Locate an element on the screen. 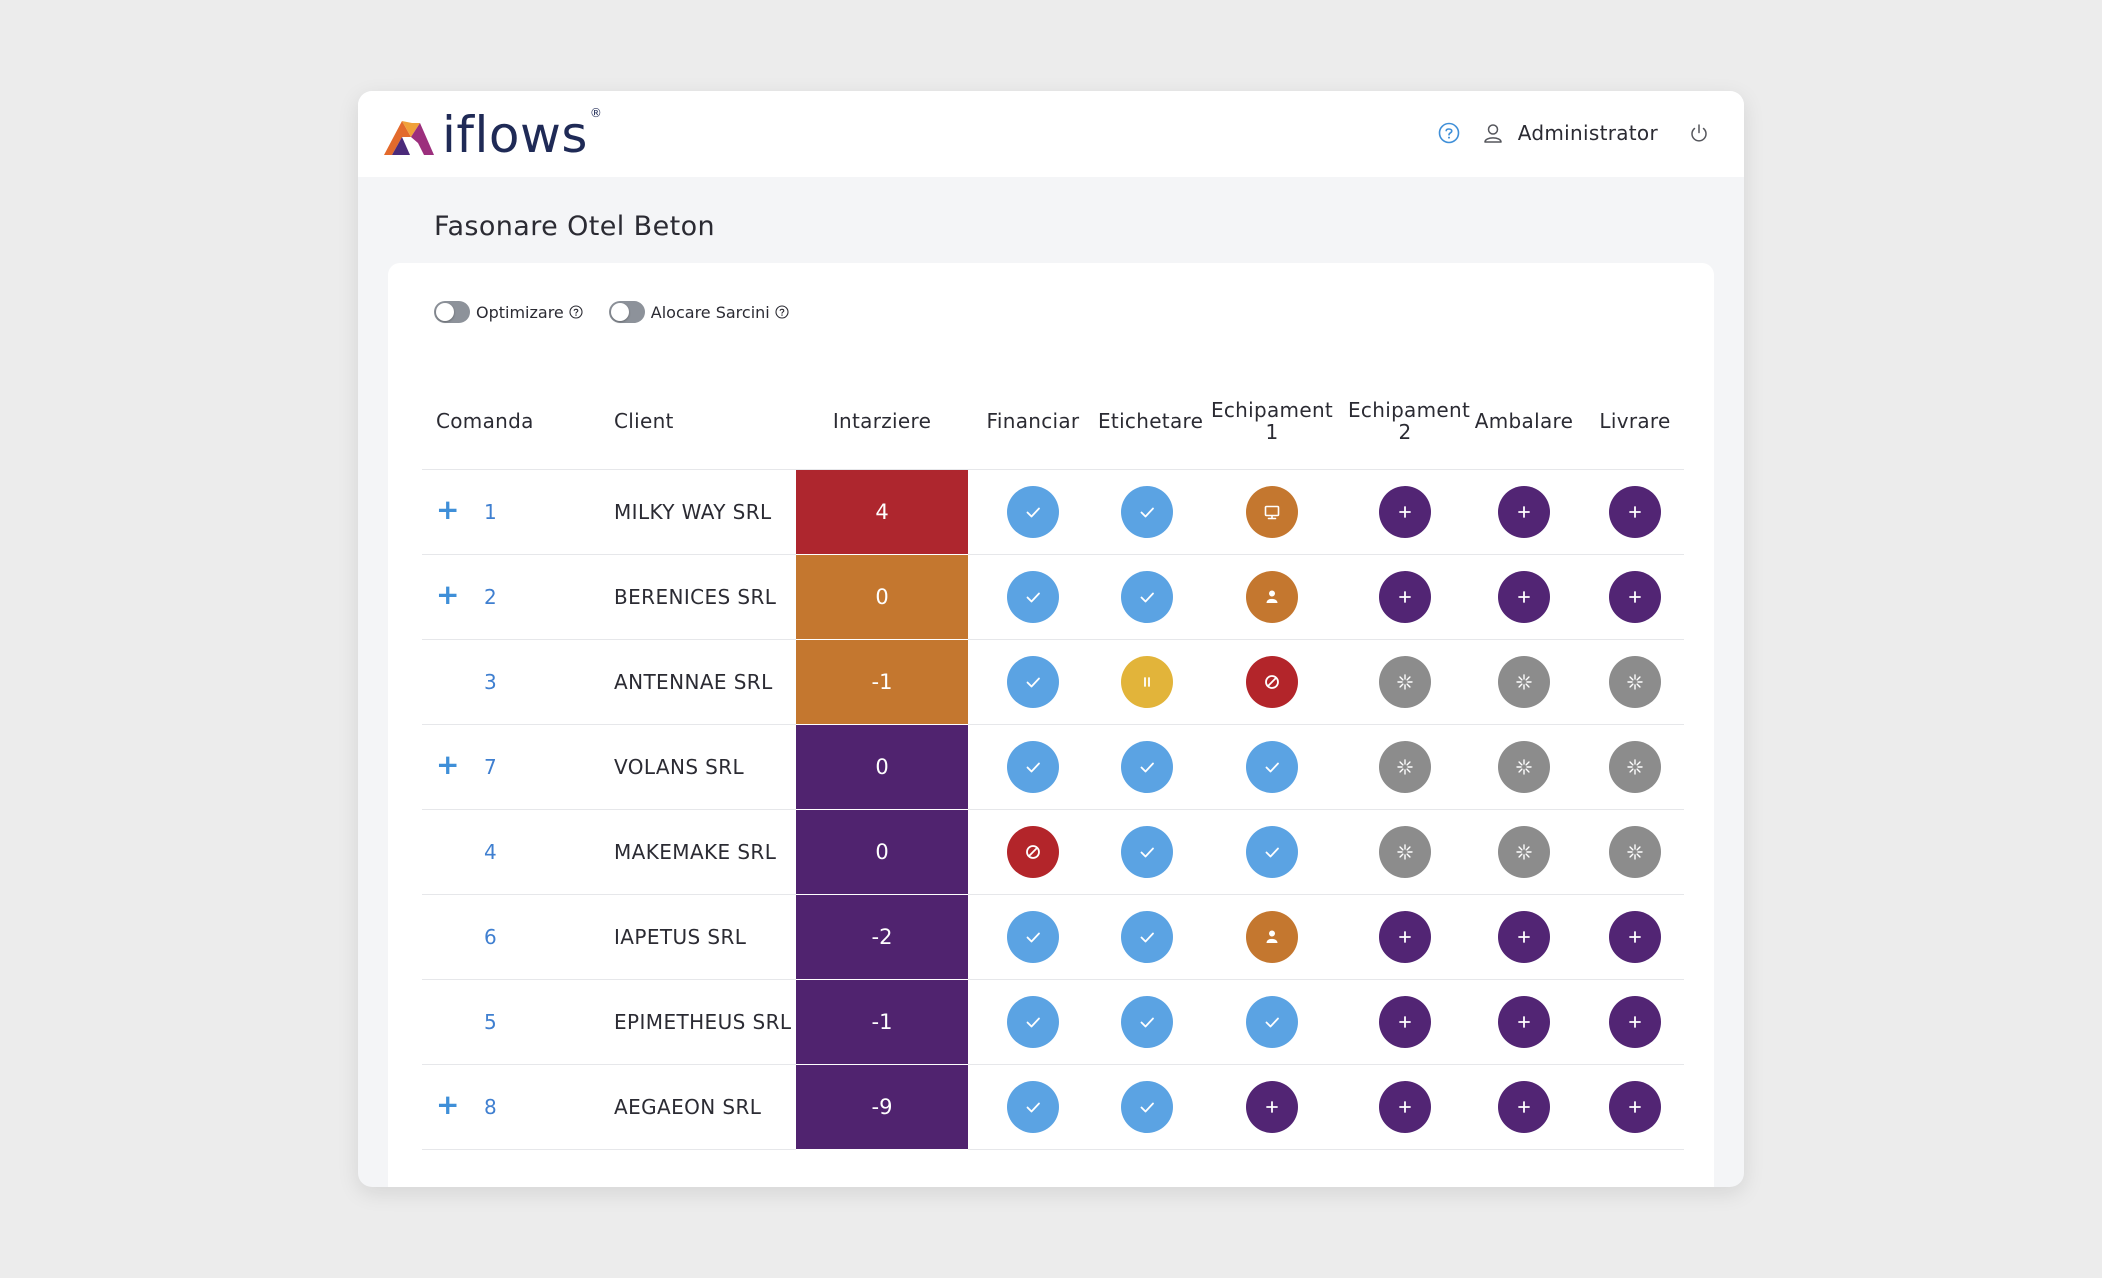 The image size is (2102, 1278). column-header-livrare: Livrare is located at coordinates (1635, 421).